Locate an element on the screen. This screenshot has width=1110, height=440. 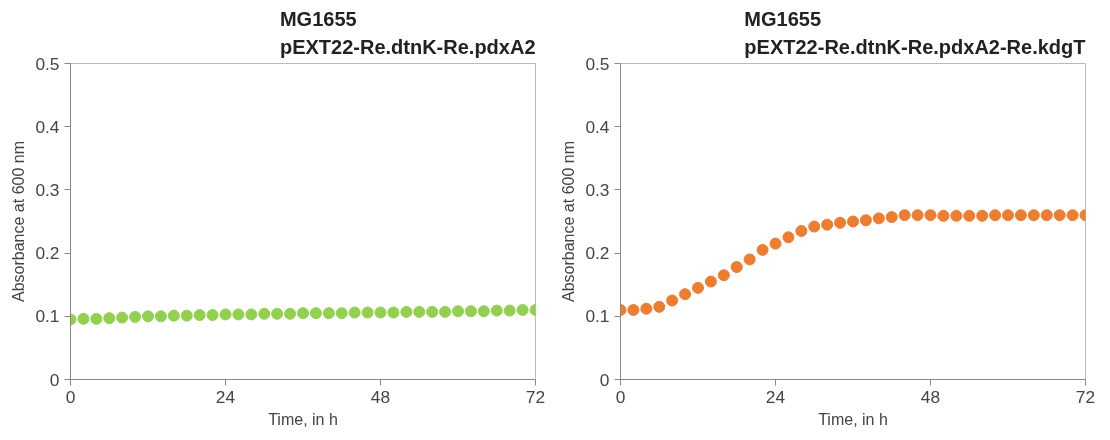
chart-title: MG1655 pEXT22-Re.dtnK-Re.pdxA2-Re.kdgT is located at coordinates (915, 33).